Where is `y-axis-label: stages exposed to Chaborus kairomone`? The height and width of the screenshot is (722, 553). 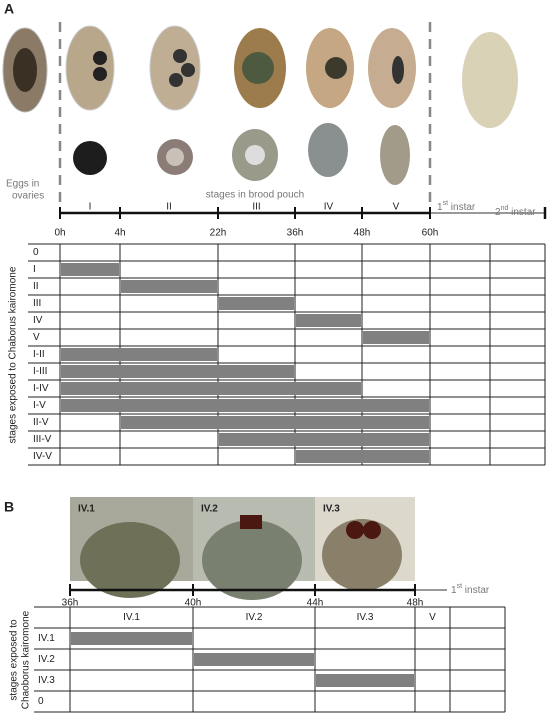 y-axis-label: stages exposed to Chaborus kairomone is located at coordinates (13, 354).